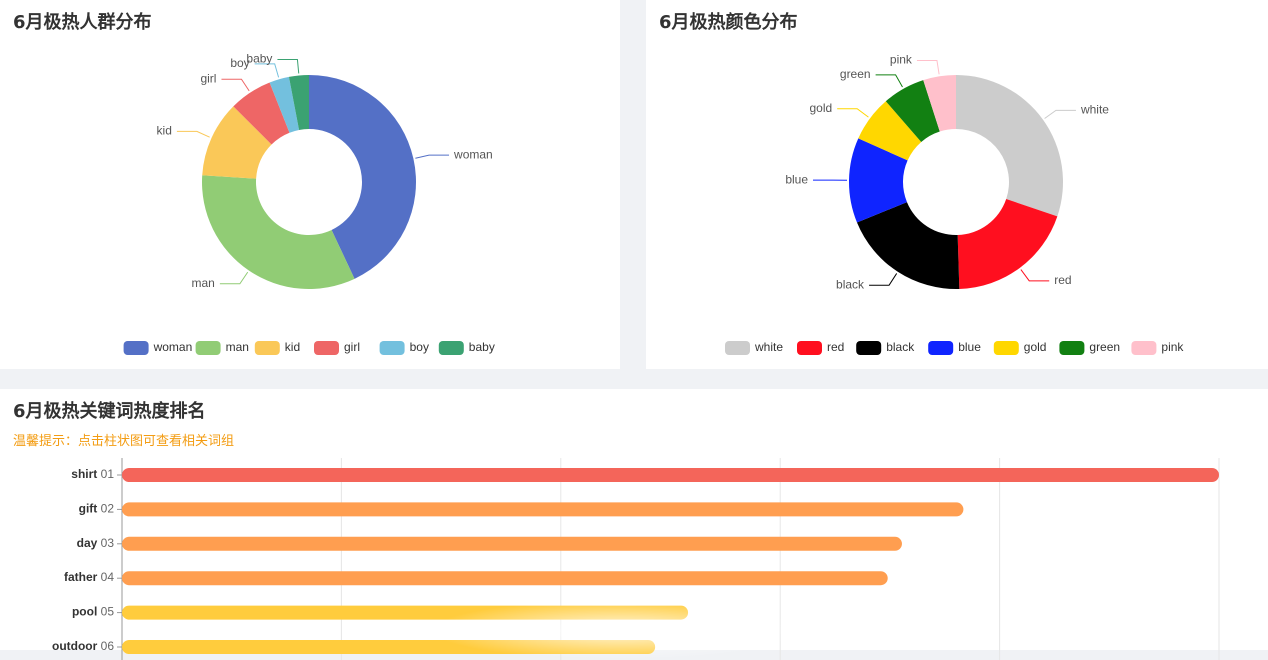  I want to click on rank-keyword: father, so click(82, 577).